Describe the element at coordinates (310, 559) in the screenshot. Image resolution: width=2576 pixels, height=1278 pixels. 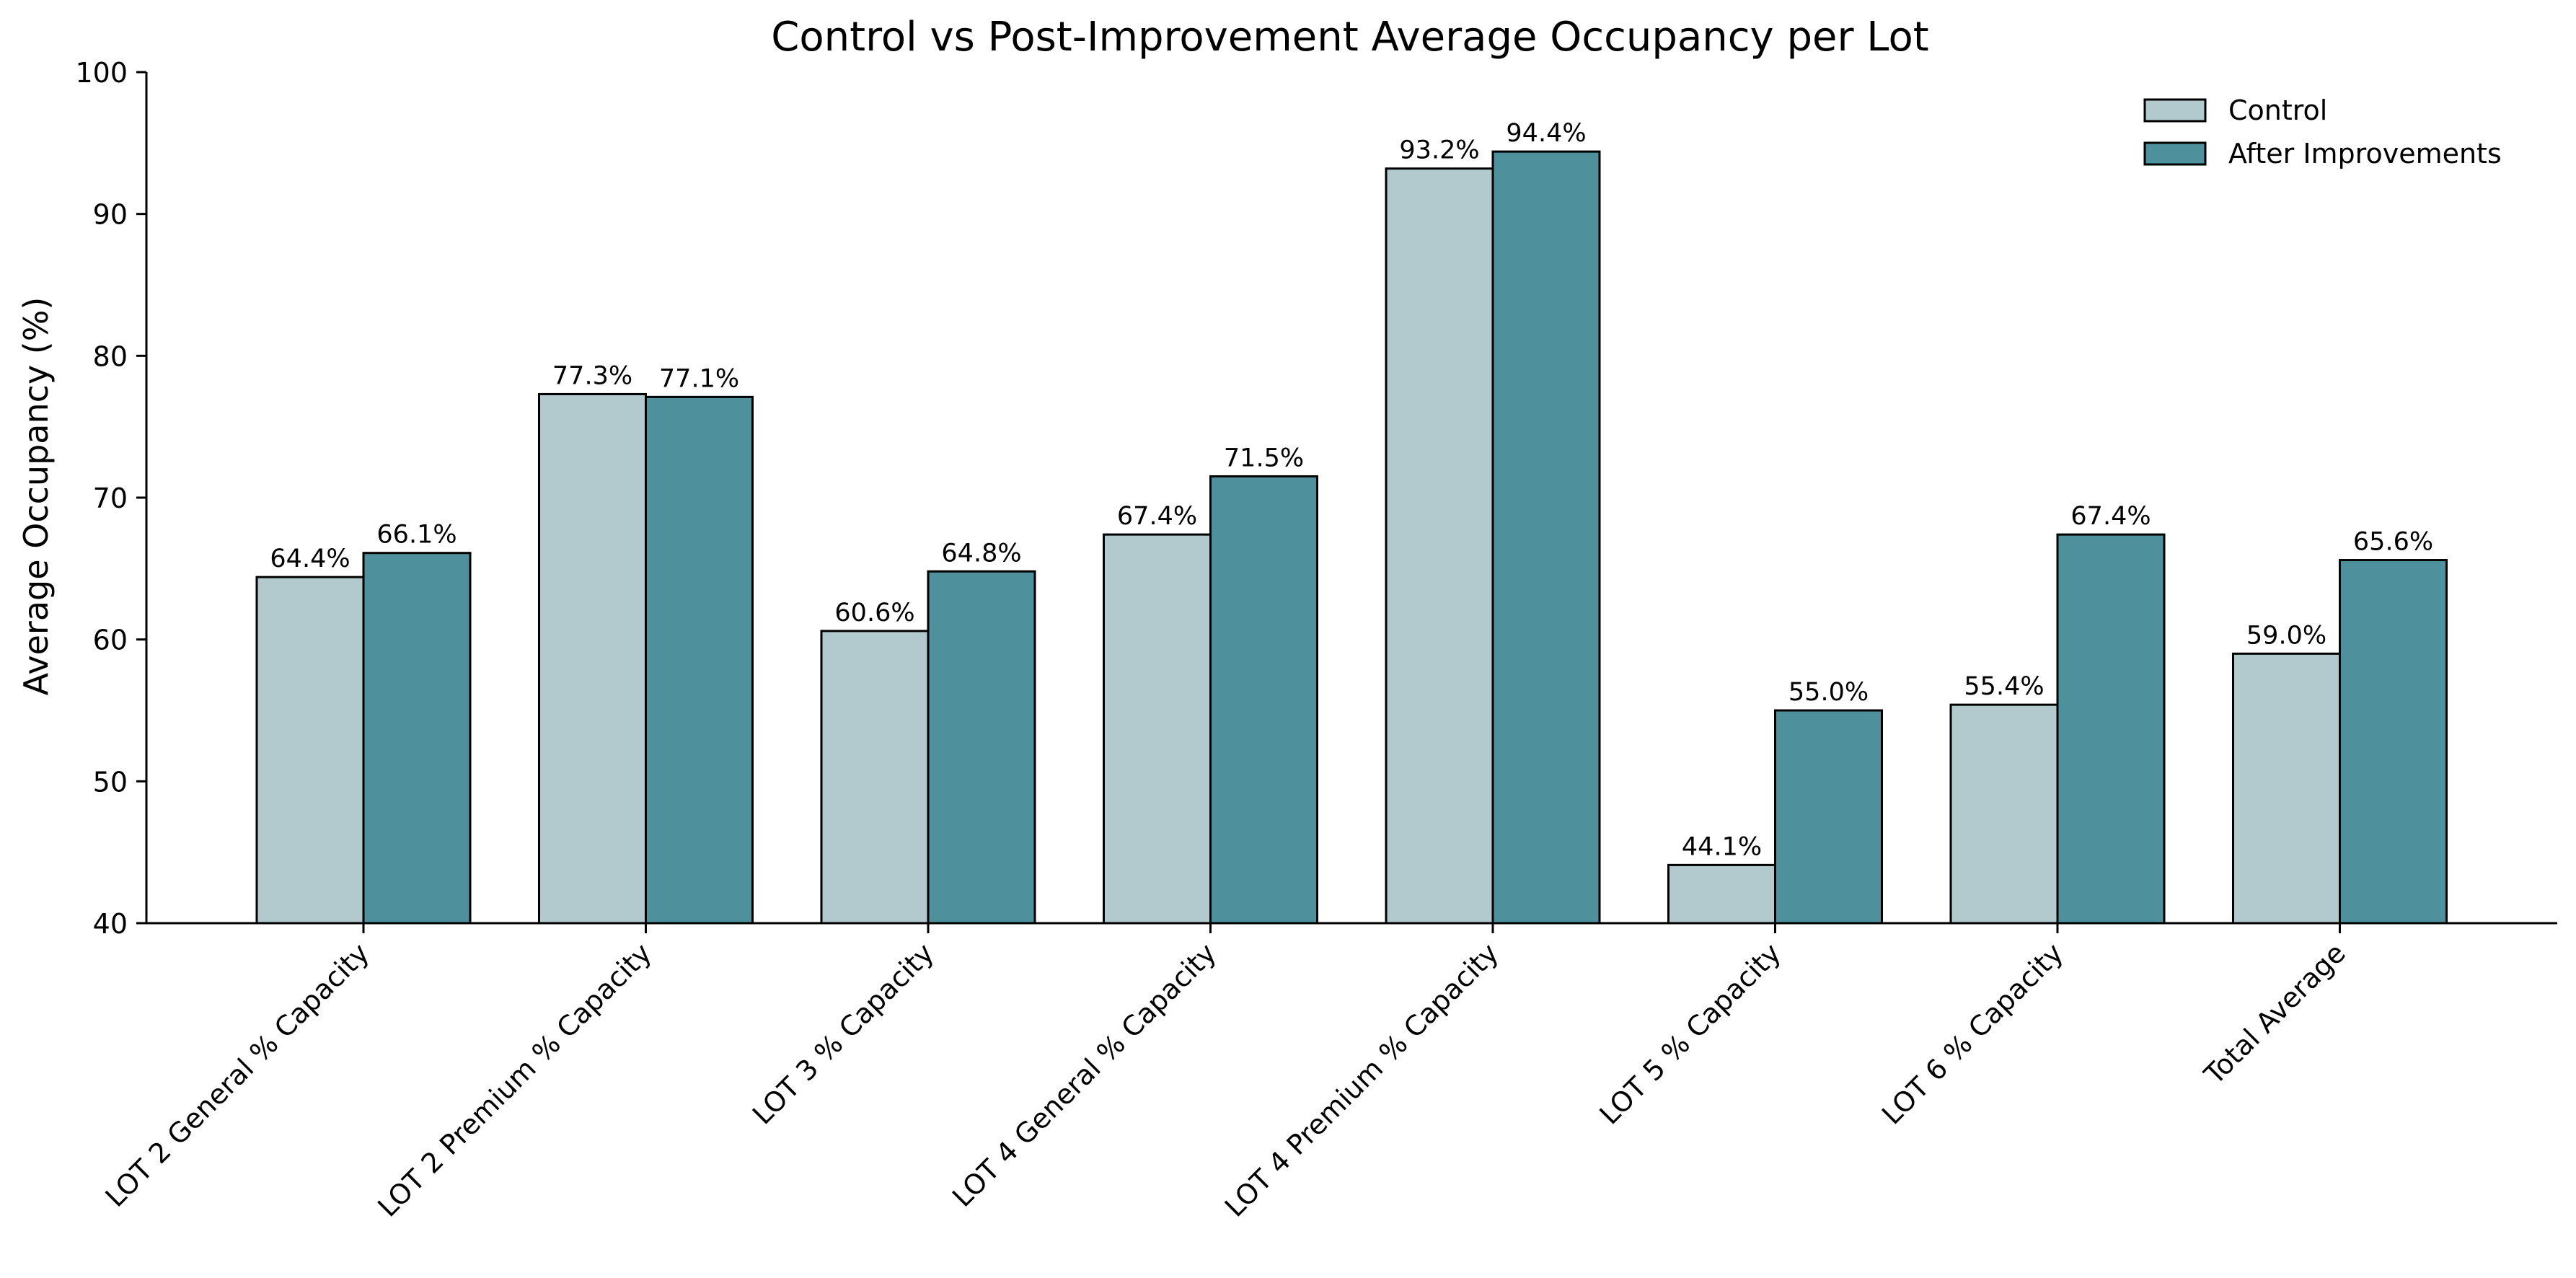
I see `bar-value-label: 64.4%` at that location.